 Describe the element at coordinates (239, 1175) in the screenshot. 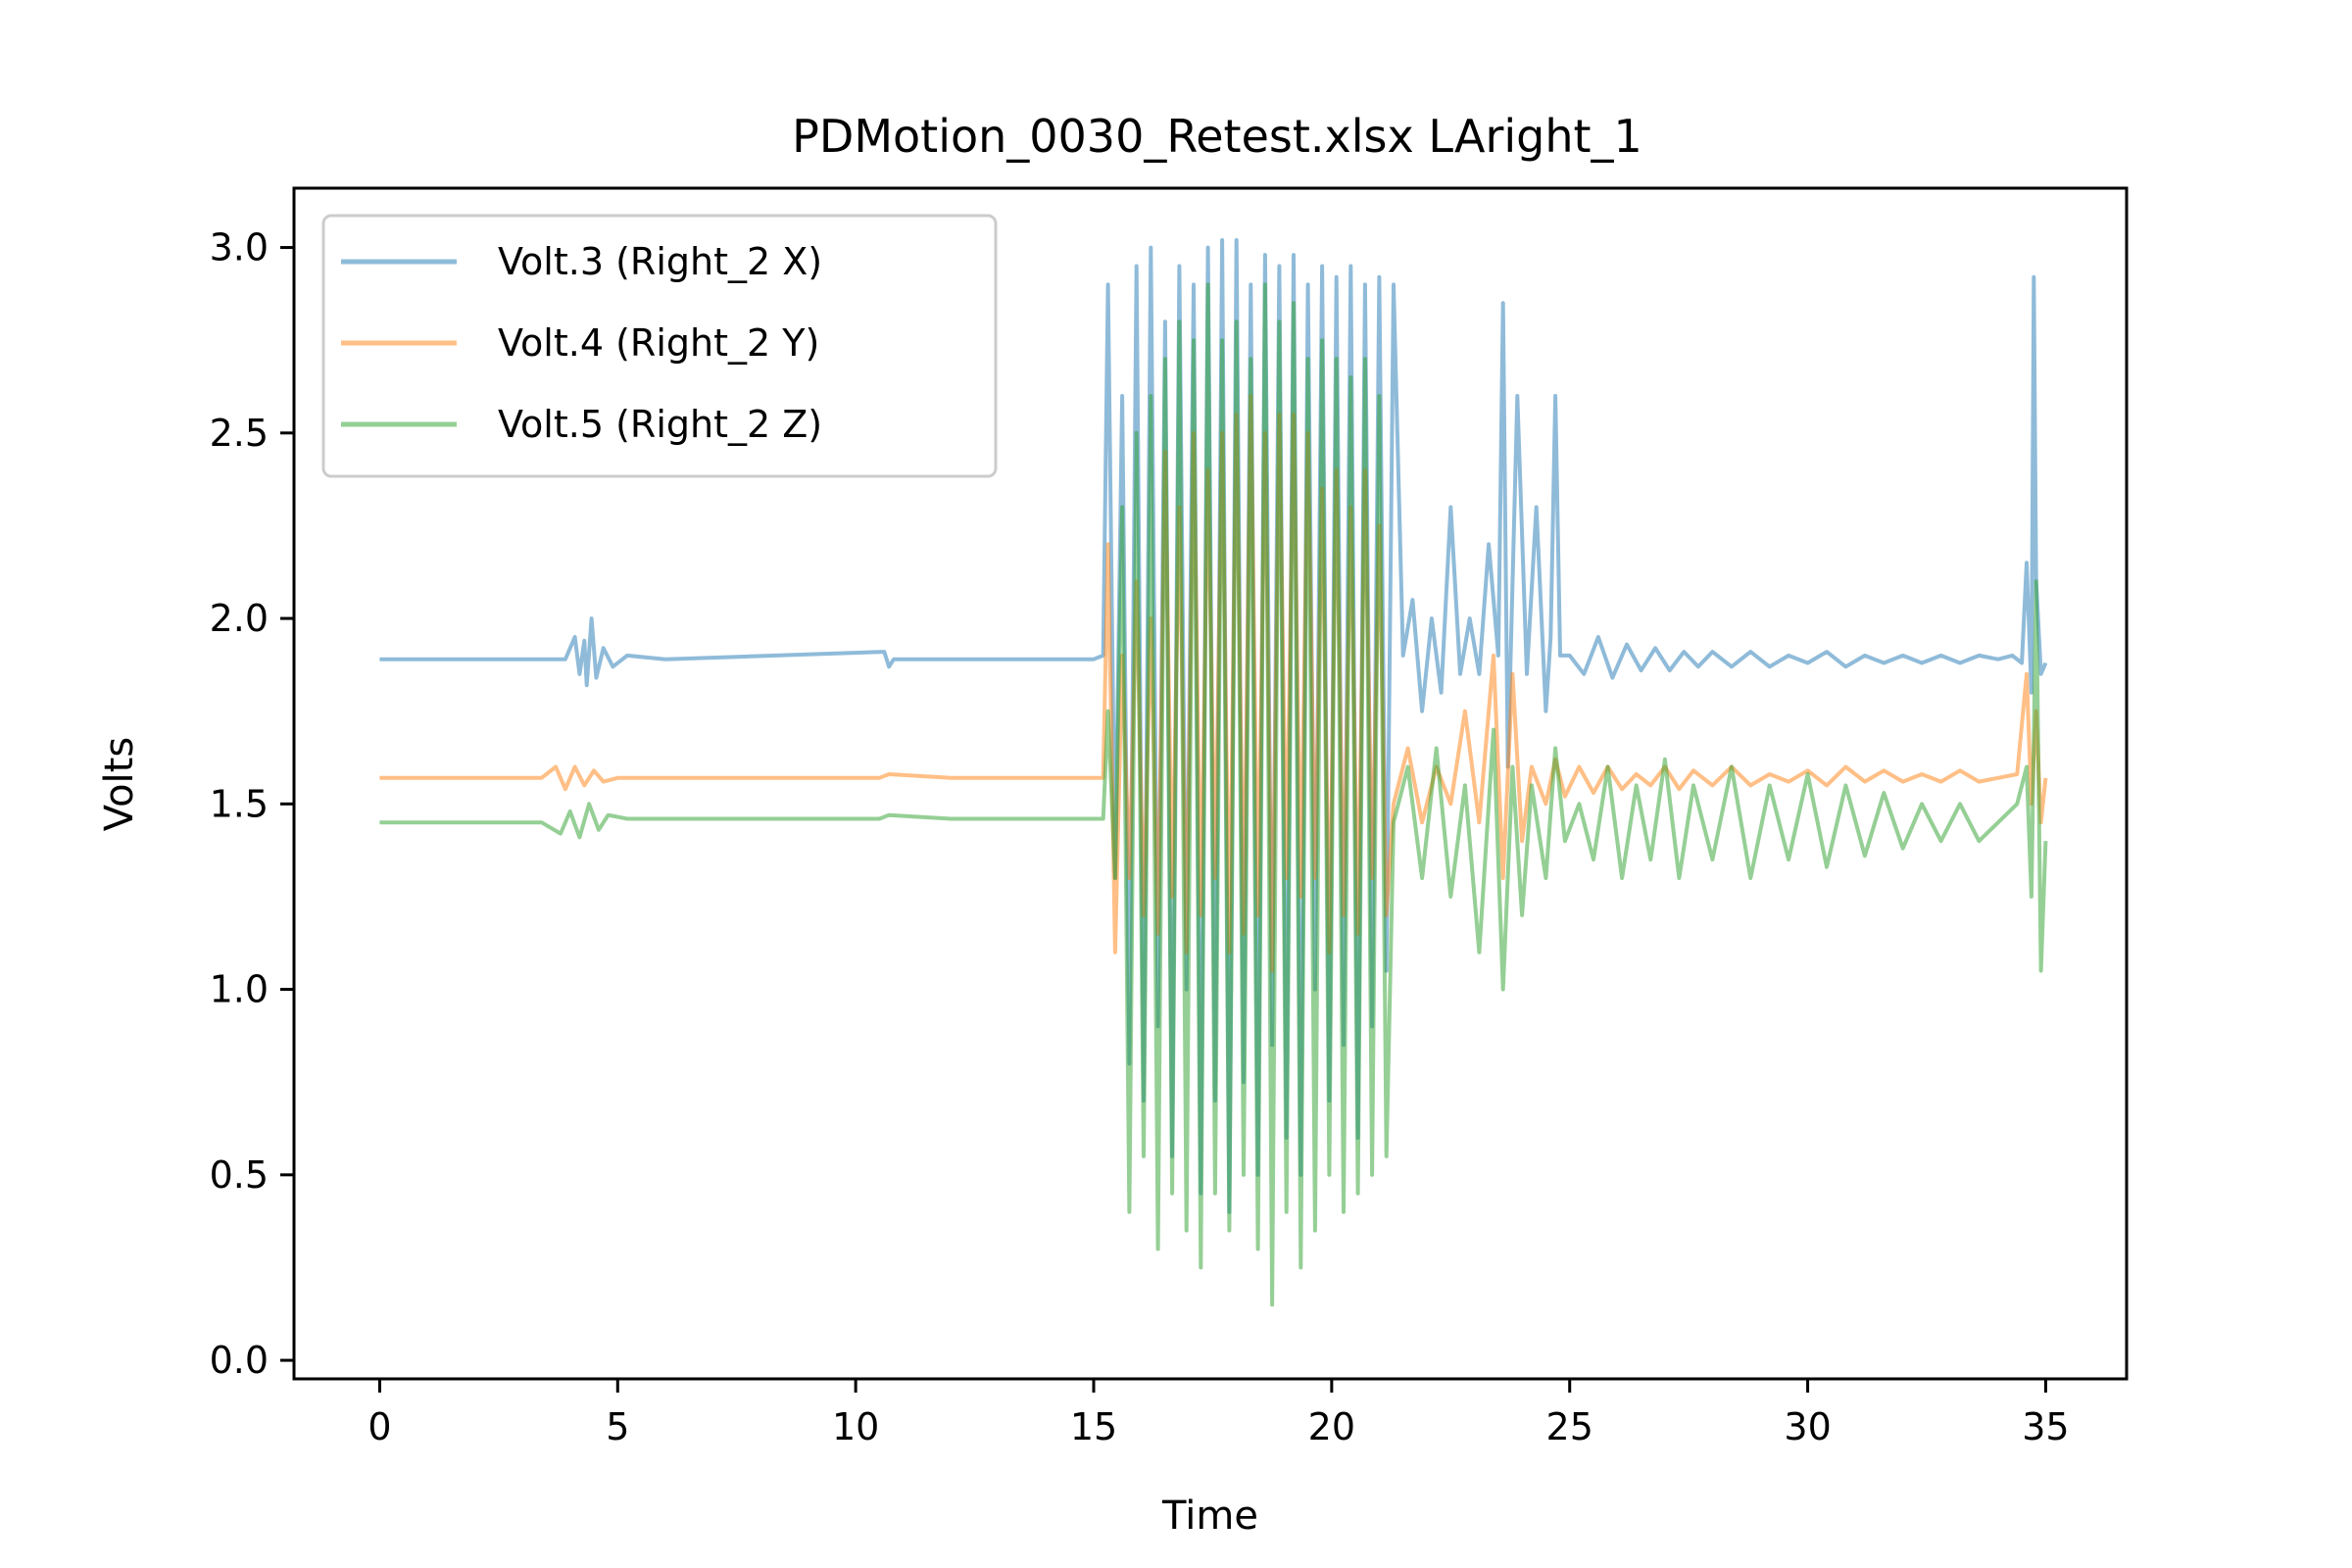

I see `y-tick-label: 0.5` at that location.